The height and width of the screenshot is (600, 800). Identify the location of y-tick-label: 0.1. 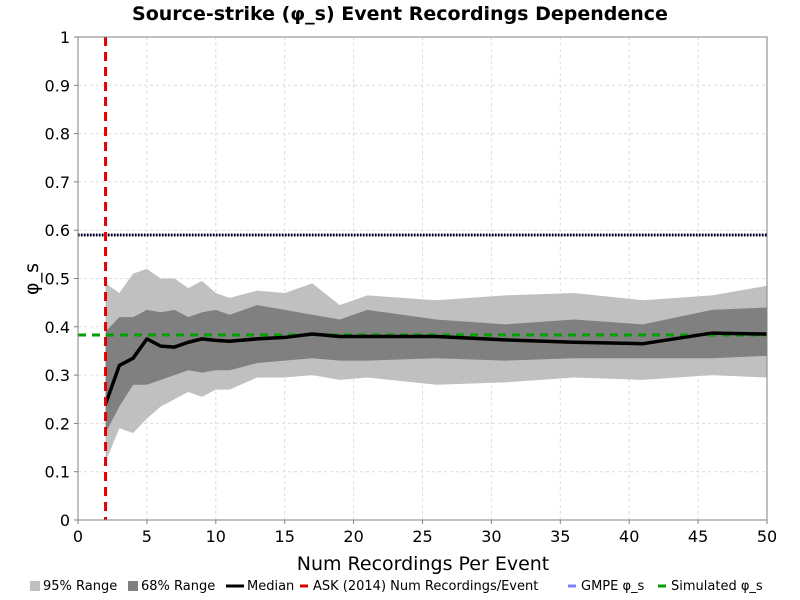
(57, 472).